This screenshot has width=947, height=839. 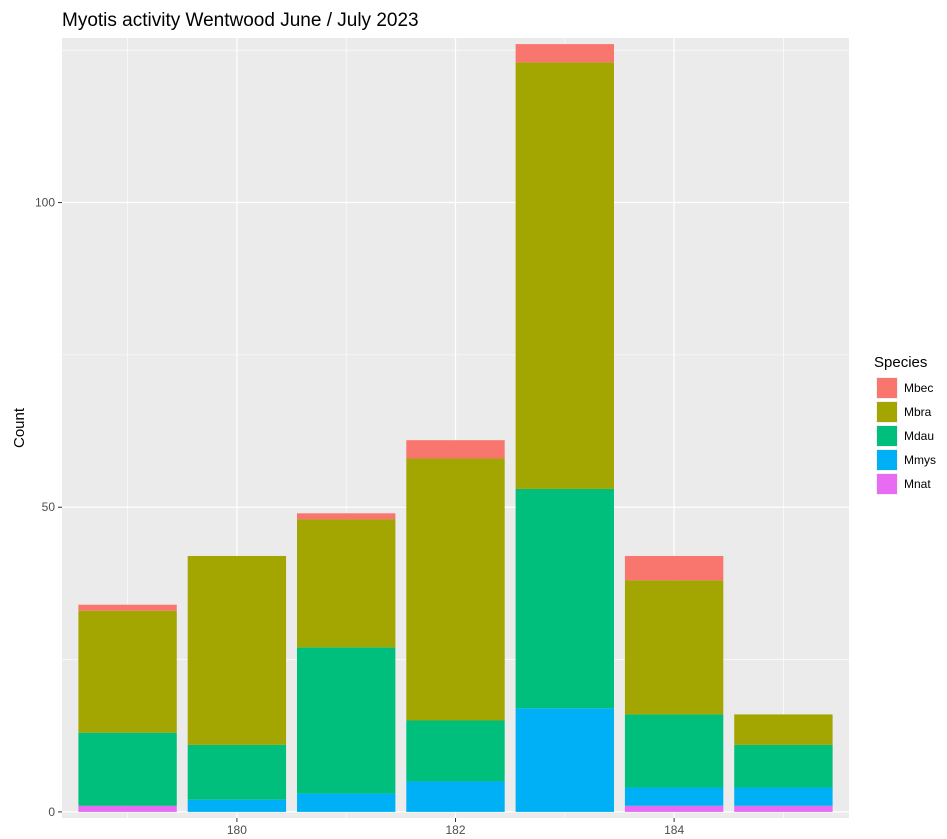 I want to click on x-axis: 180 182 184, so click(x=455, y=827).